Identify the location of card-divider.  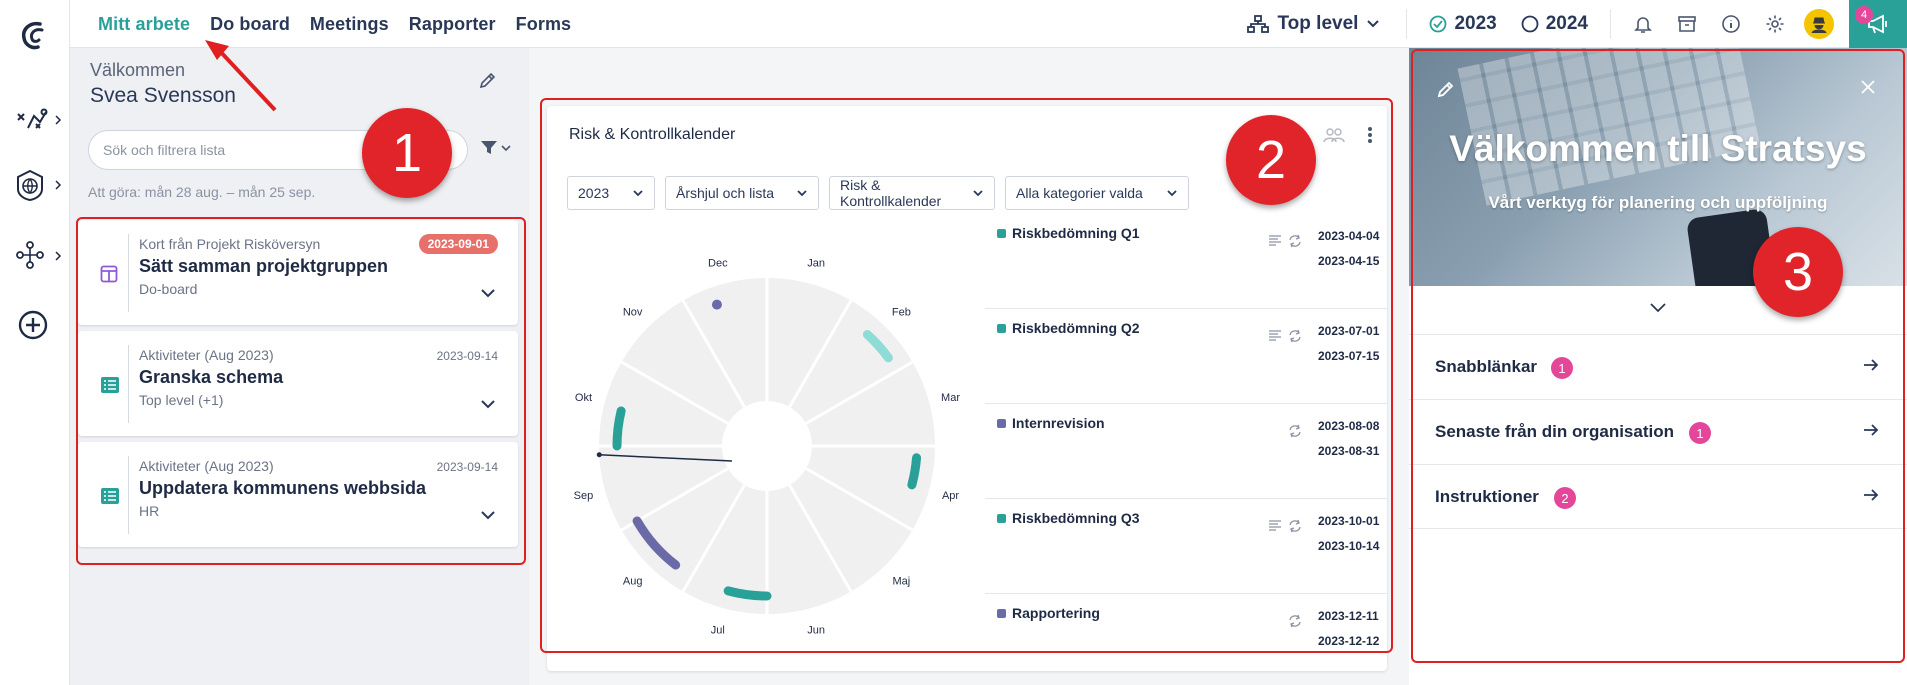
(128, 495).